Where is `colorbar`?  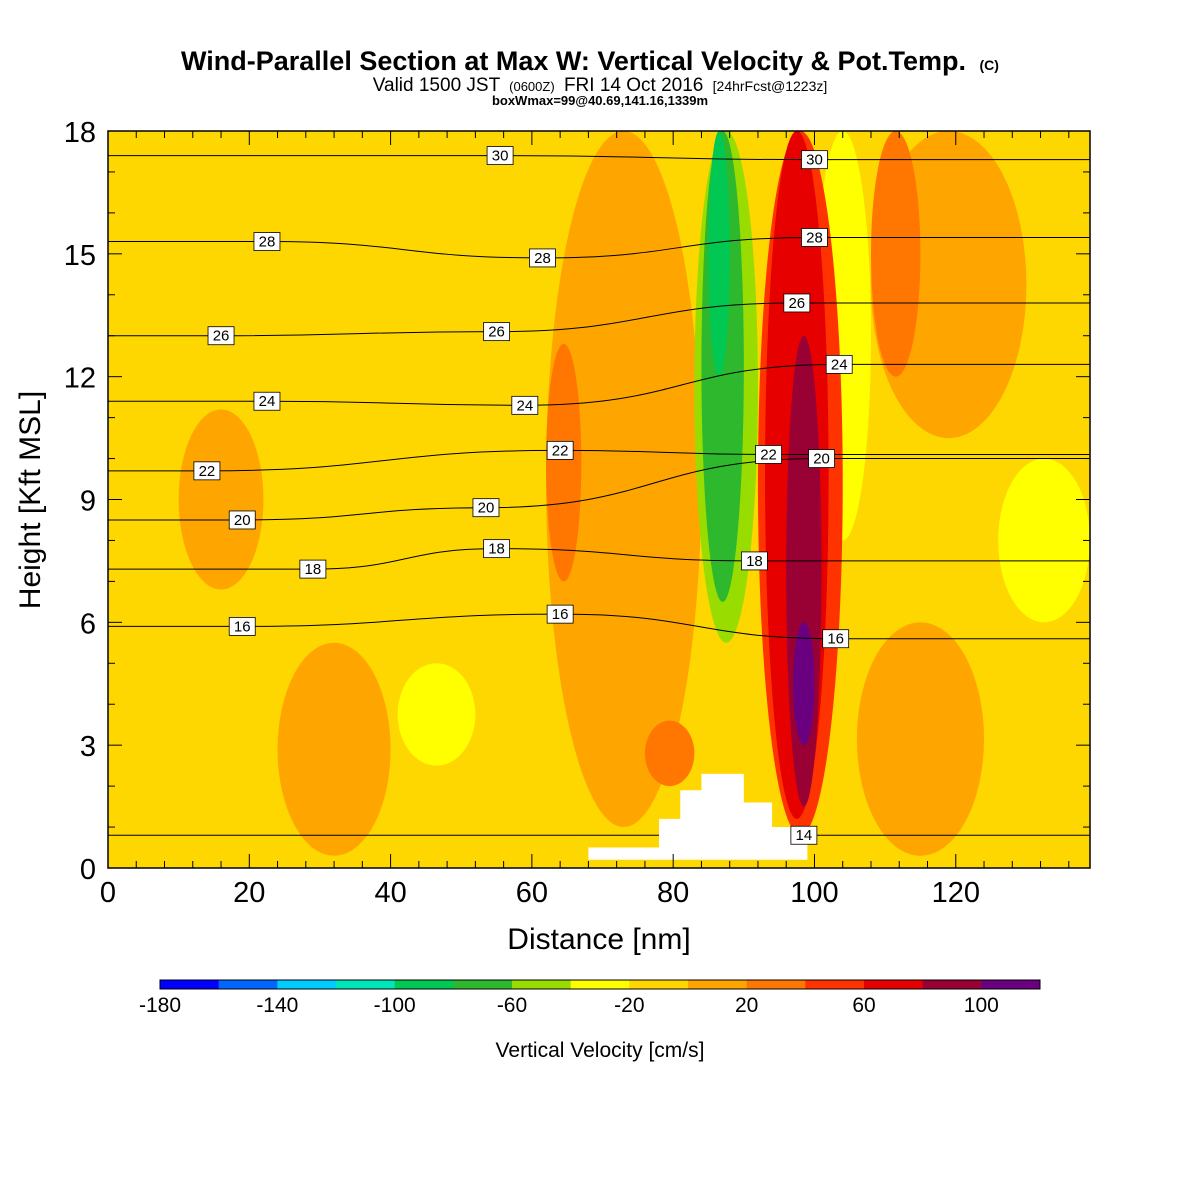 colorbar is located at coordinates (600, 984).